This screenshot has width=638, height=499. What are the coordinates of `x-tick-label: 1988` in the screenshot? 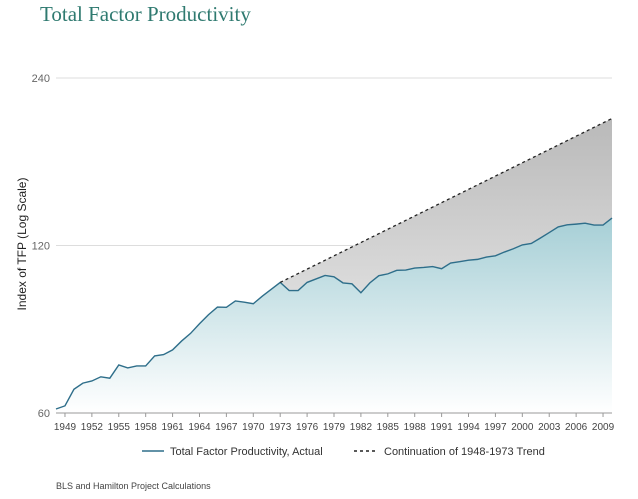 It's located at (415, 427).